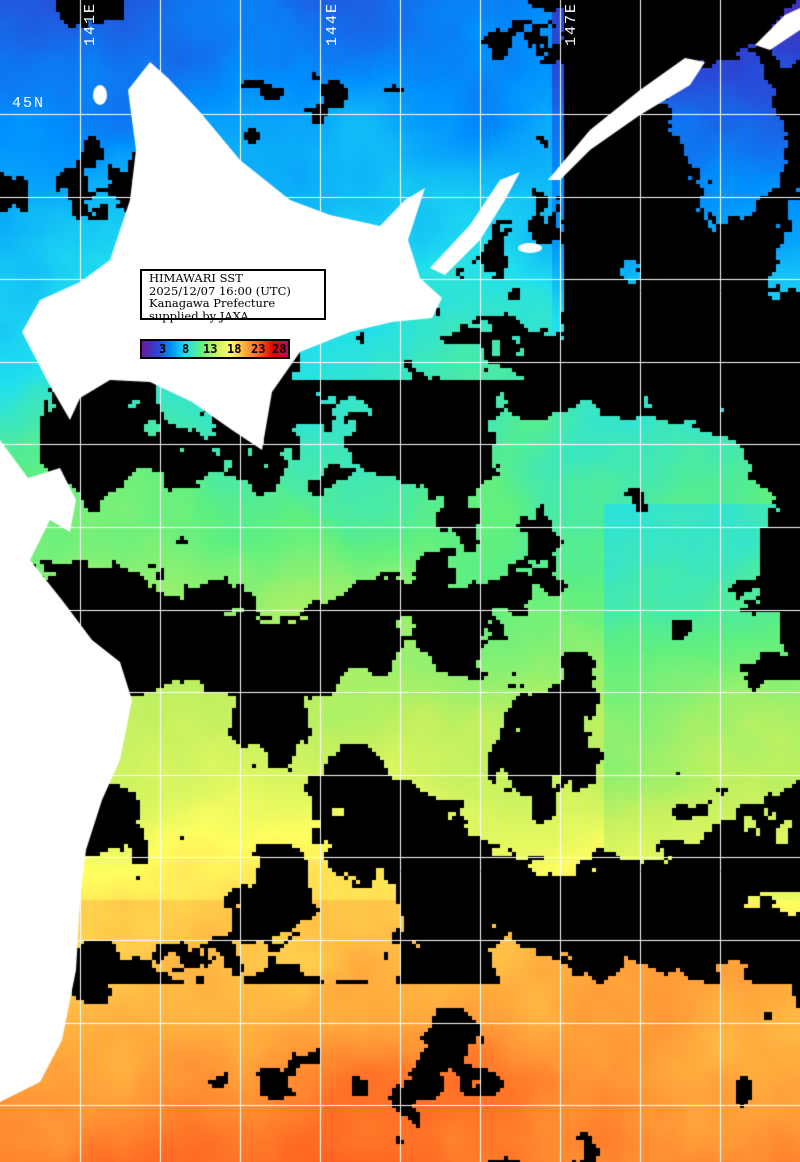 The height and width of the screenshot is (1162, 800). I want to click on colorbar: 3 8 13 18 23 28, so click(215, 349).